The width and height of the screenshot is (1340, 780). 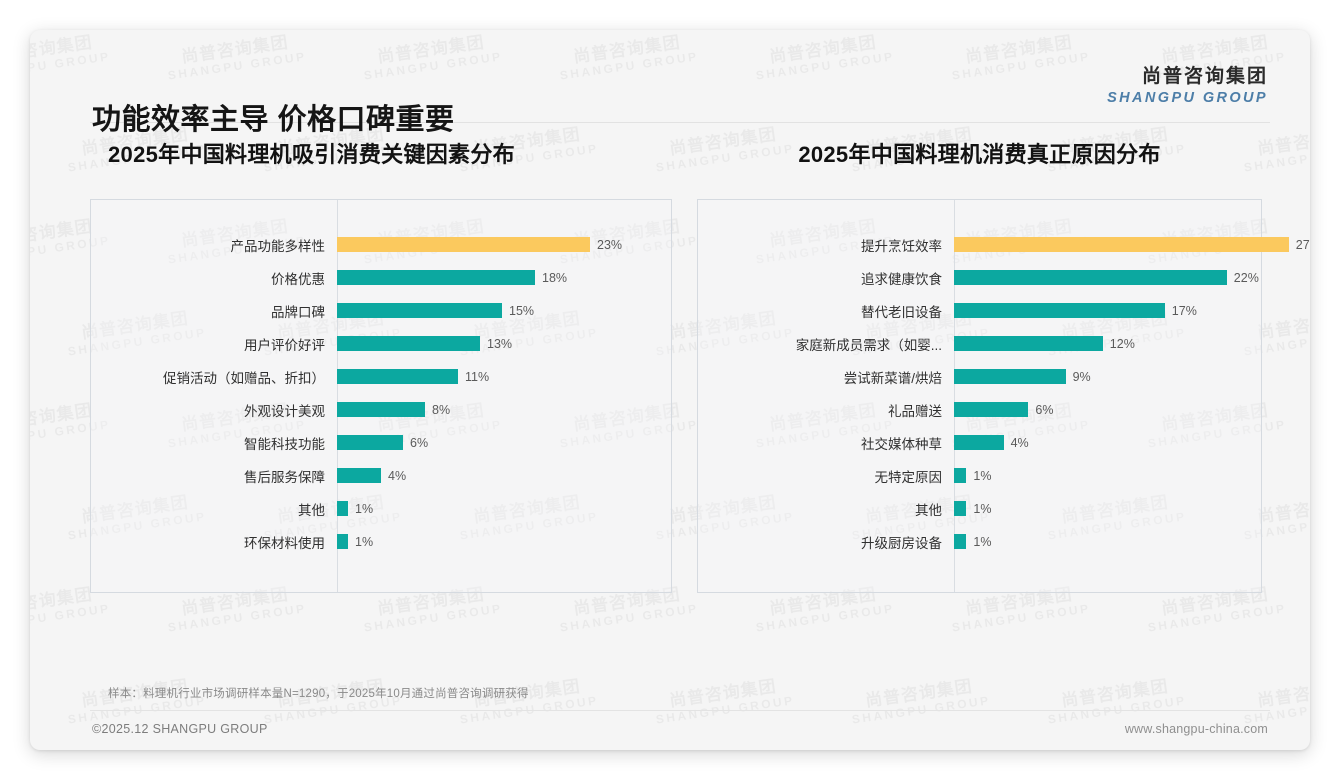 I want to click on bar-row: 升级厨房设备 1%, so click(x=979, y=541).